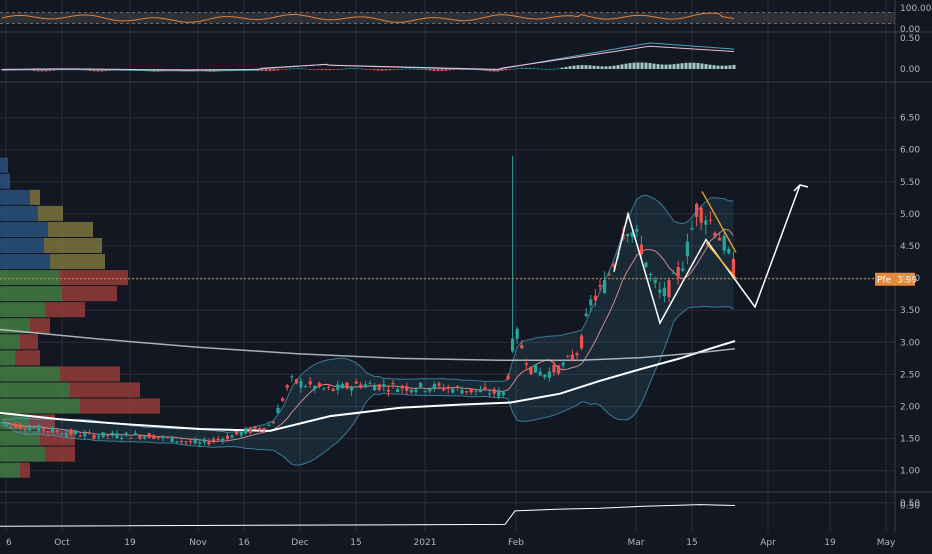 The image size is (932, 554). Describe the element at coordinates (910, 504) in the screenshot. I see `price-tick-label: 0.50` at that location.